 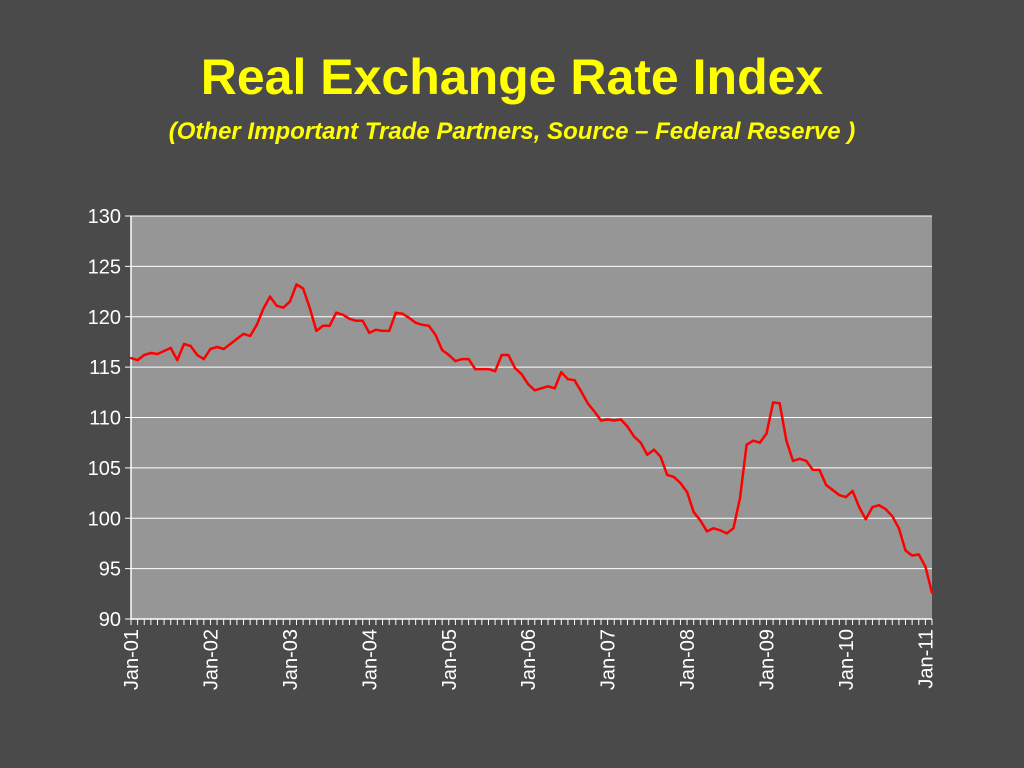 What do you see at coordinates (104, 217) in the screenshot?
I see `y-tick-label: 130` at bounding box center [104, 217].